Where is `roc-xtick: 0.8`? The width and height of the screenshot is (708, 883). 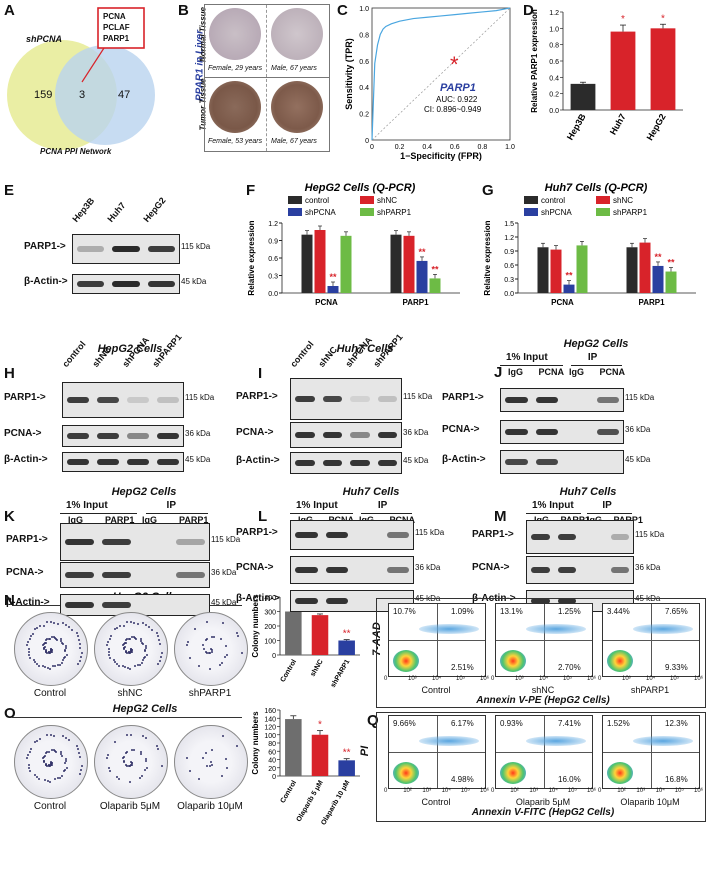
roc-xtick: 0.8 is located at coordinates (483, 147).